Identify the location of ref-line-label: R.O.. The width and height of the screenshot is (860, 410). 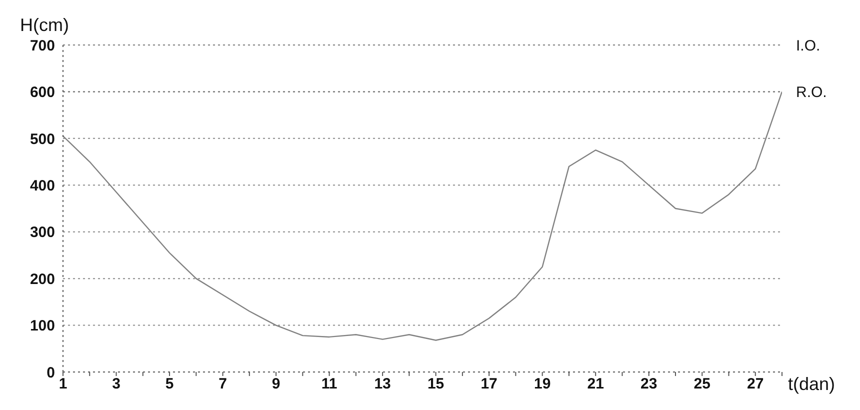
(811, 93).